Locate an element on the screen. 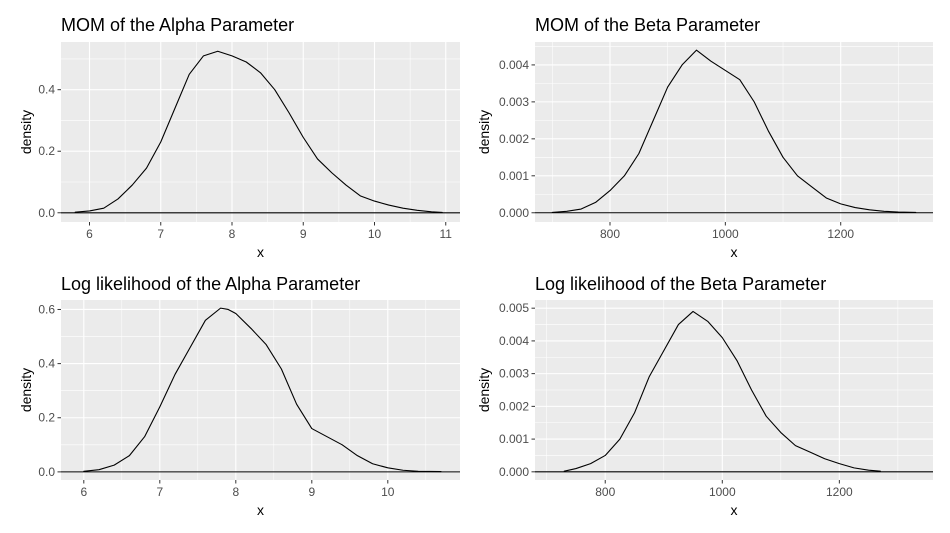 This screenshot has height=533, width=950. chart-title: MOM of the Alpha Parameter is located at coordinates (177, 25).